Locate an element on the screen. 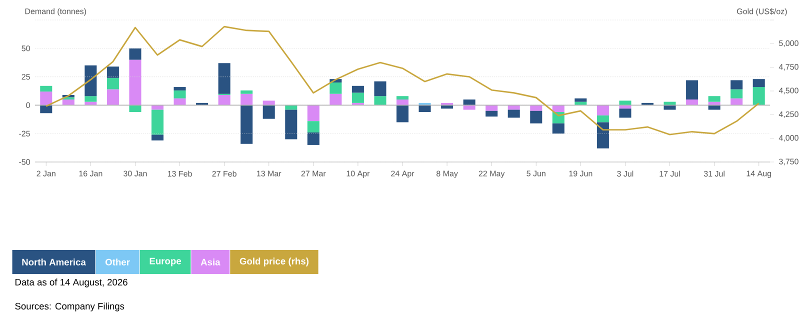 The image size is (800, 319). x-tick-label: 17 Jul is located at coordinates (670, 173).